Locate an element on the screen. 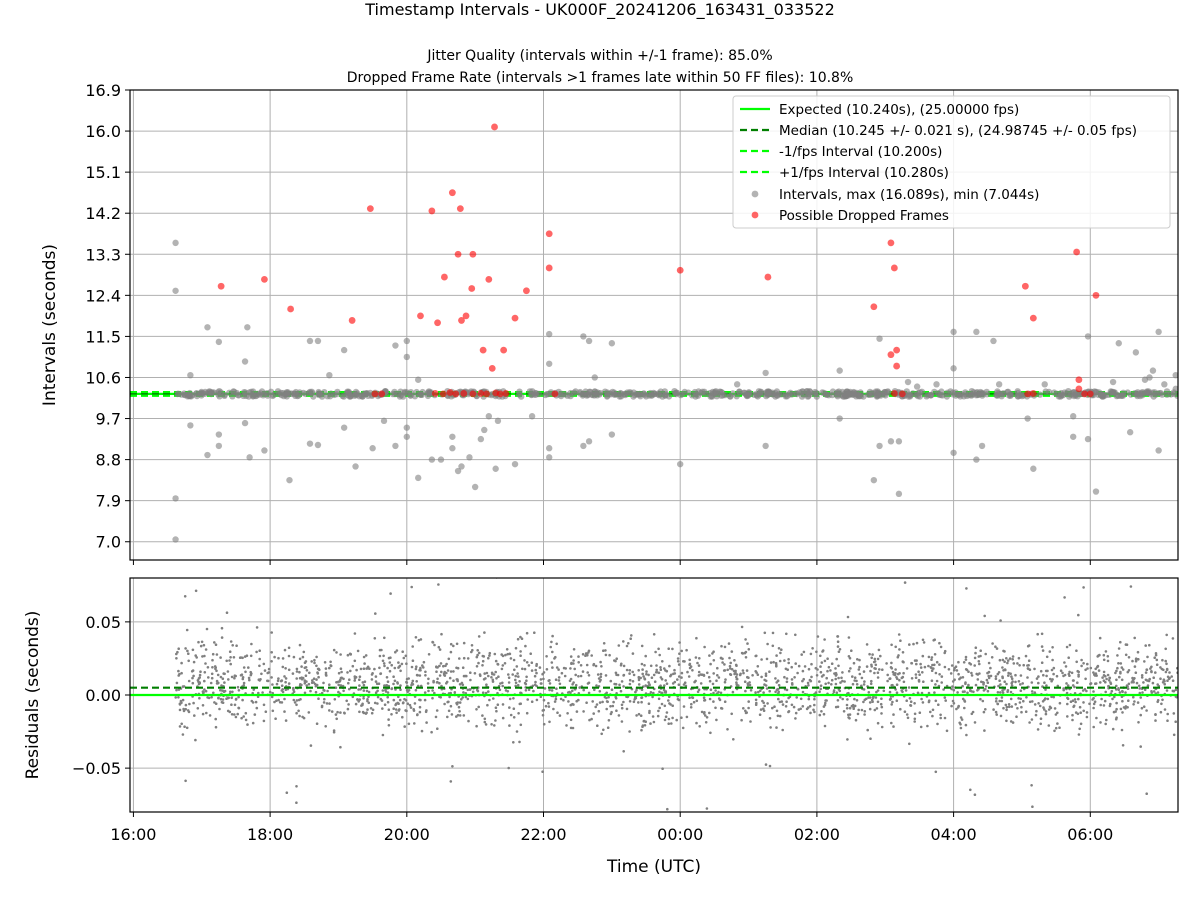 The height and width of the screenshot is (900, 1200). dropped-frame-point is located at coordinates (1033, 393).